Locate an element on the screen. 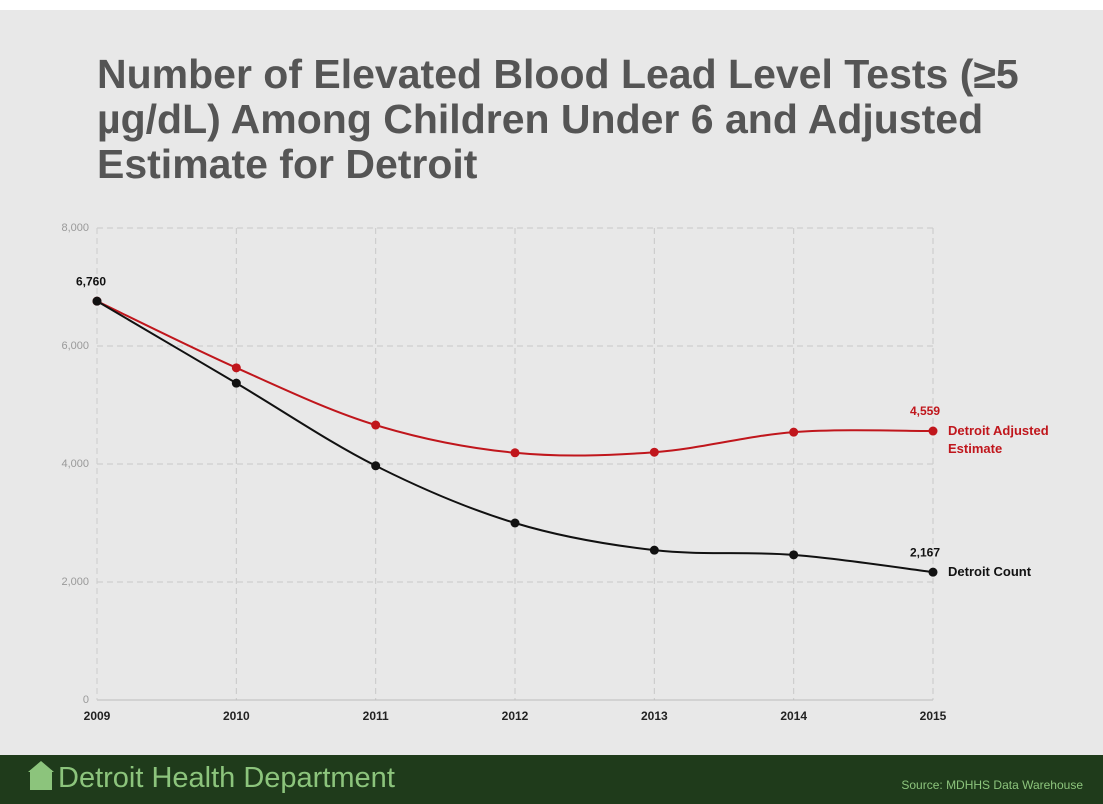 This screenshot has width=1103, height=804. data-label: 6,760 is located at coordinates (91, 281).